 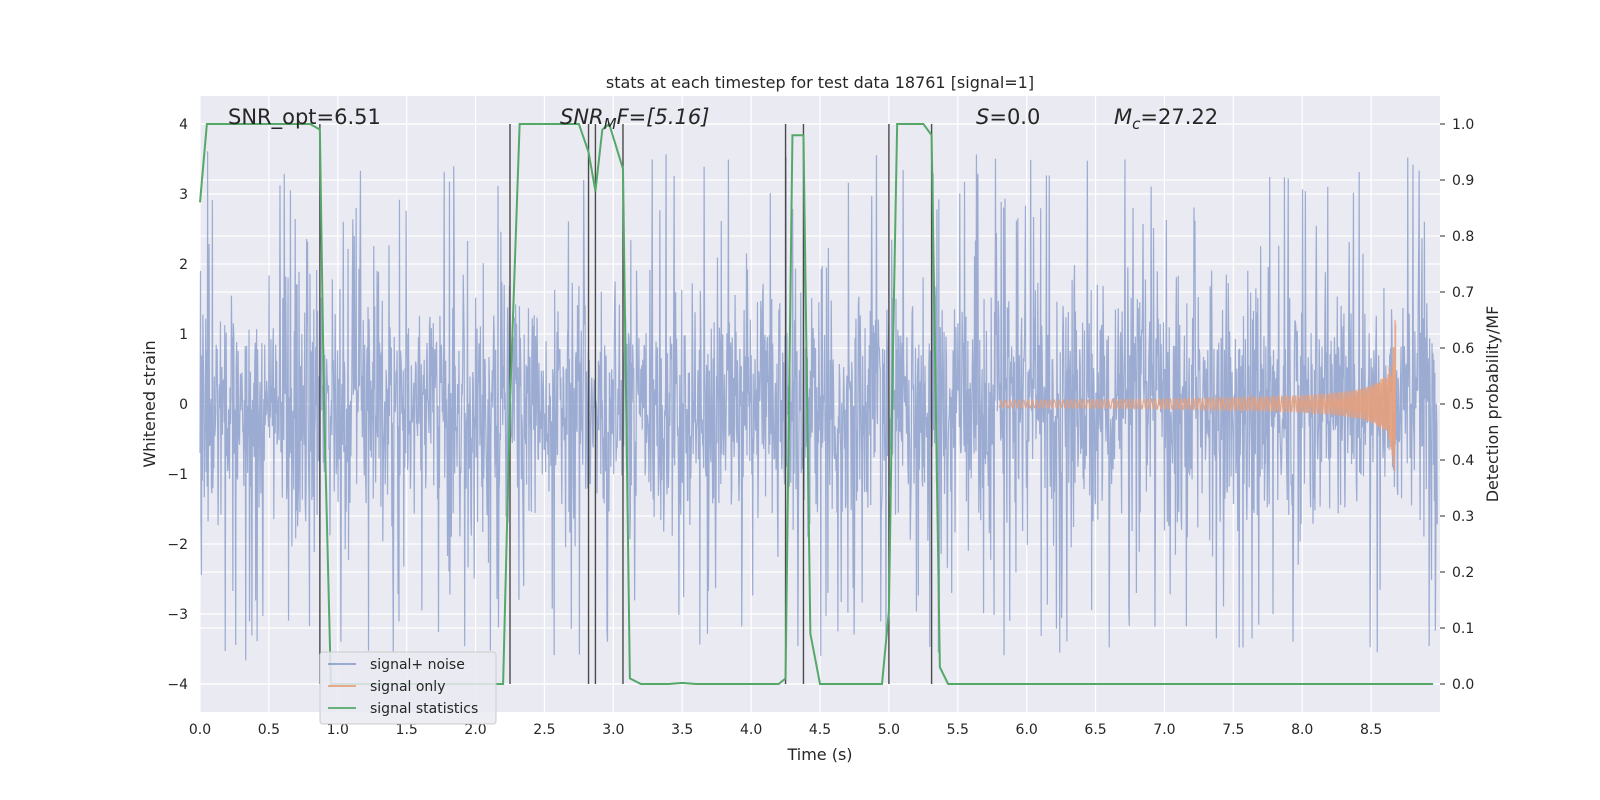 What do you see at coordinates (1492, 404) in the screenshot?
I see `y-axis-label-right: Detection probability/MF` at bounding box center [1492, 404].